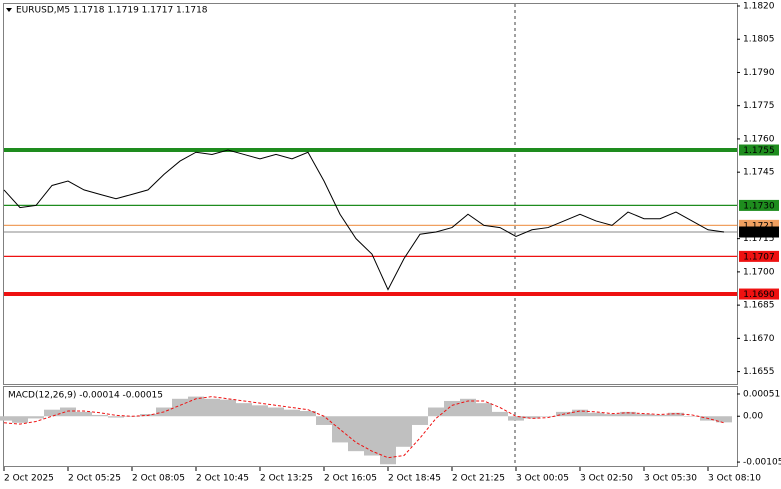 The width and height of the screenshot is (781, 489). Describe the element at coordinates (762, 463) in the screenshot. I see `y-tick-label: -0.00105` at that location.